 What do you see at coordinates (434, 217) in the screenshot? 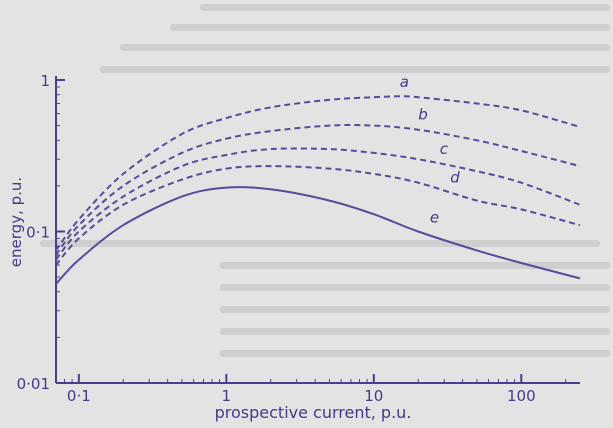
I see `curve-label-e: e` at bounding box center [434, 217].